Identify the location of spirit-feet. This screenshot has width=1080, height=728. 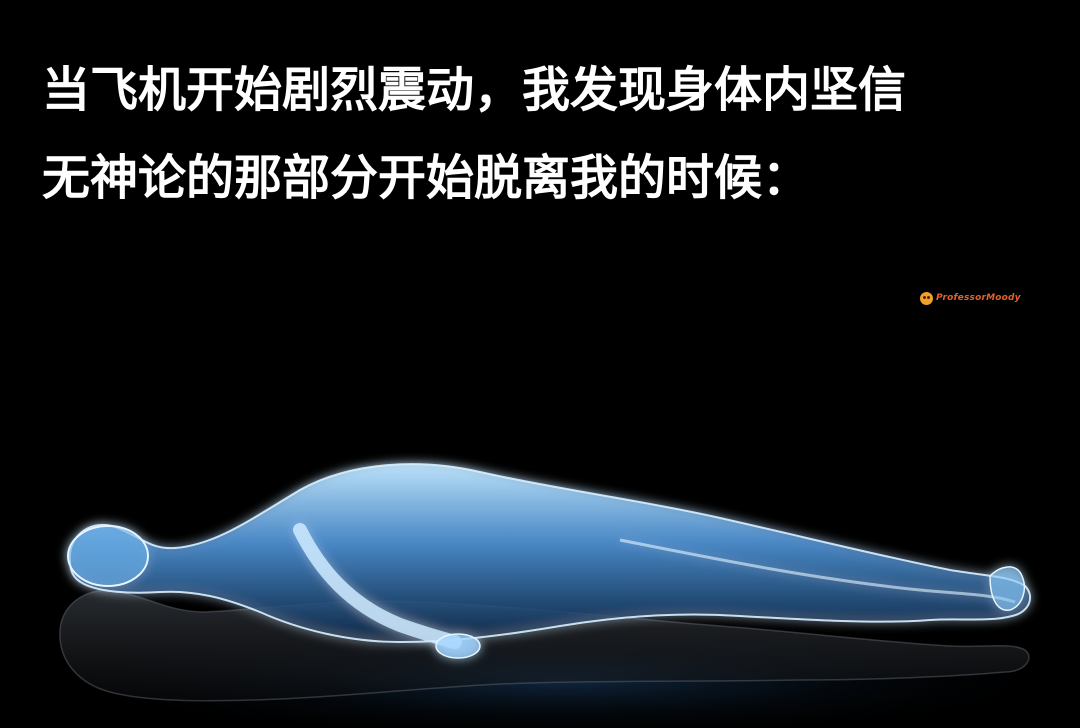
(1007, 588).